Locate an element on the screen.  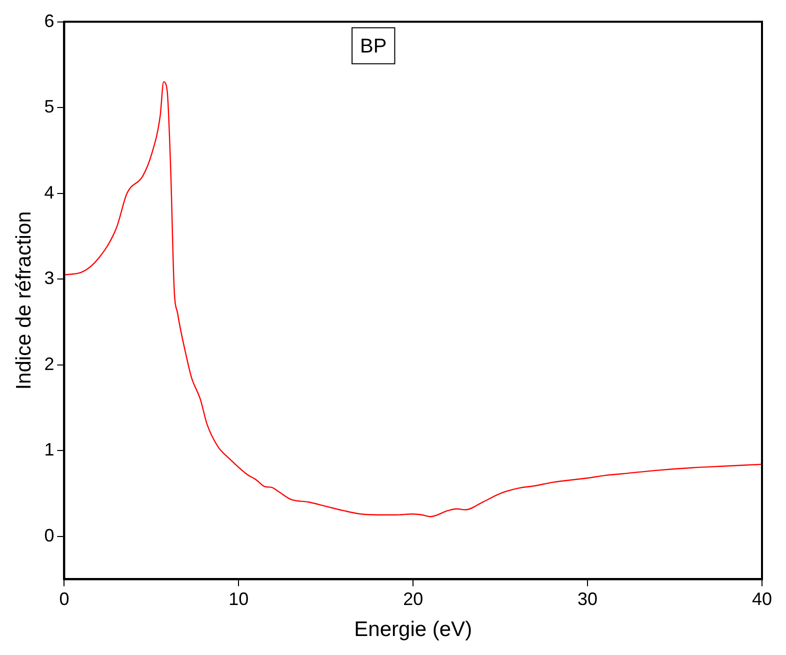
x-tick-label: 30 is located at coordinates (588, 598).